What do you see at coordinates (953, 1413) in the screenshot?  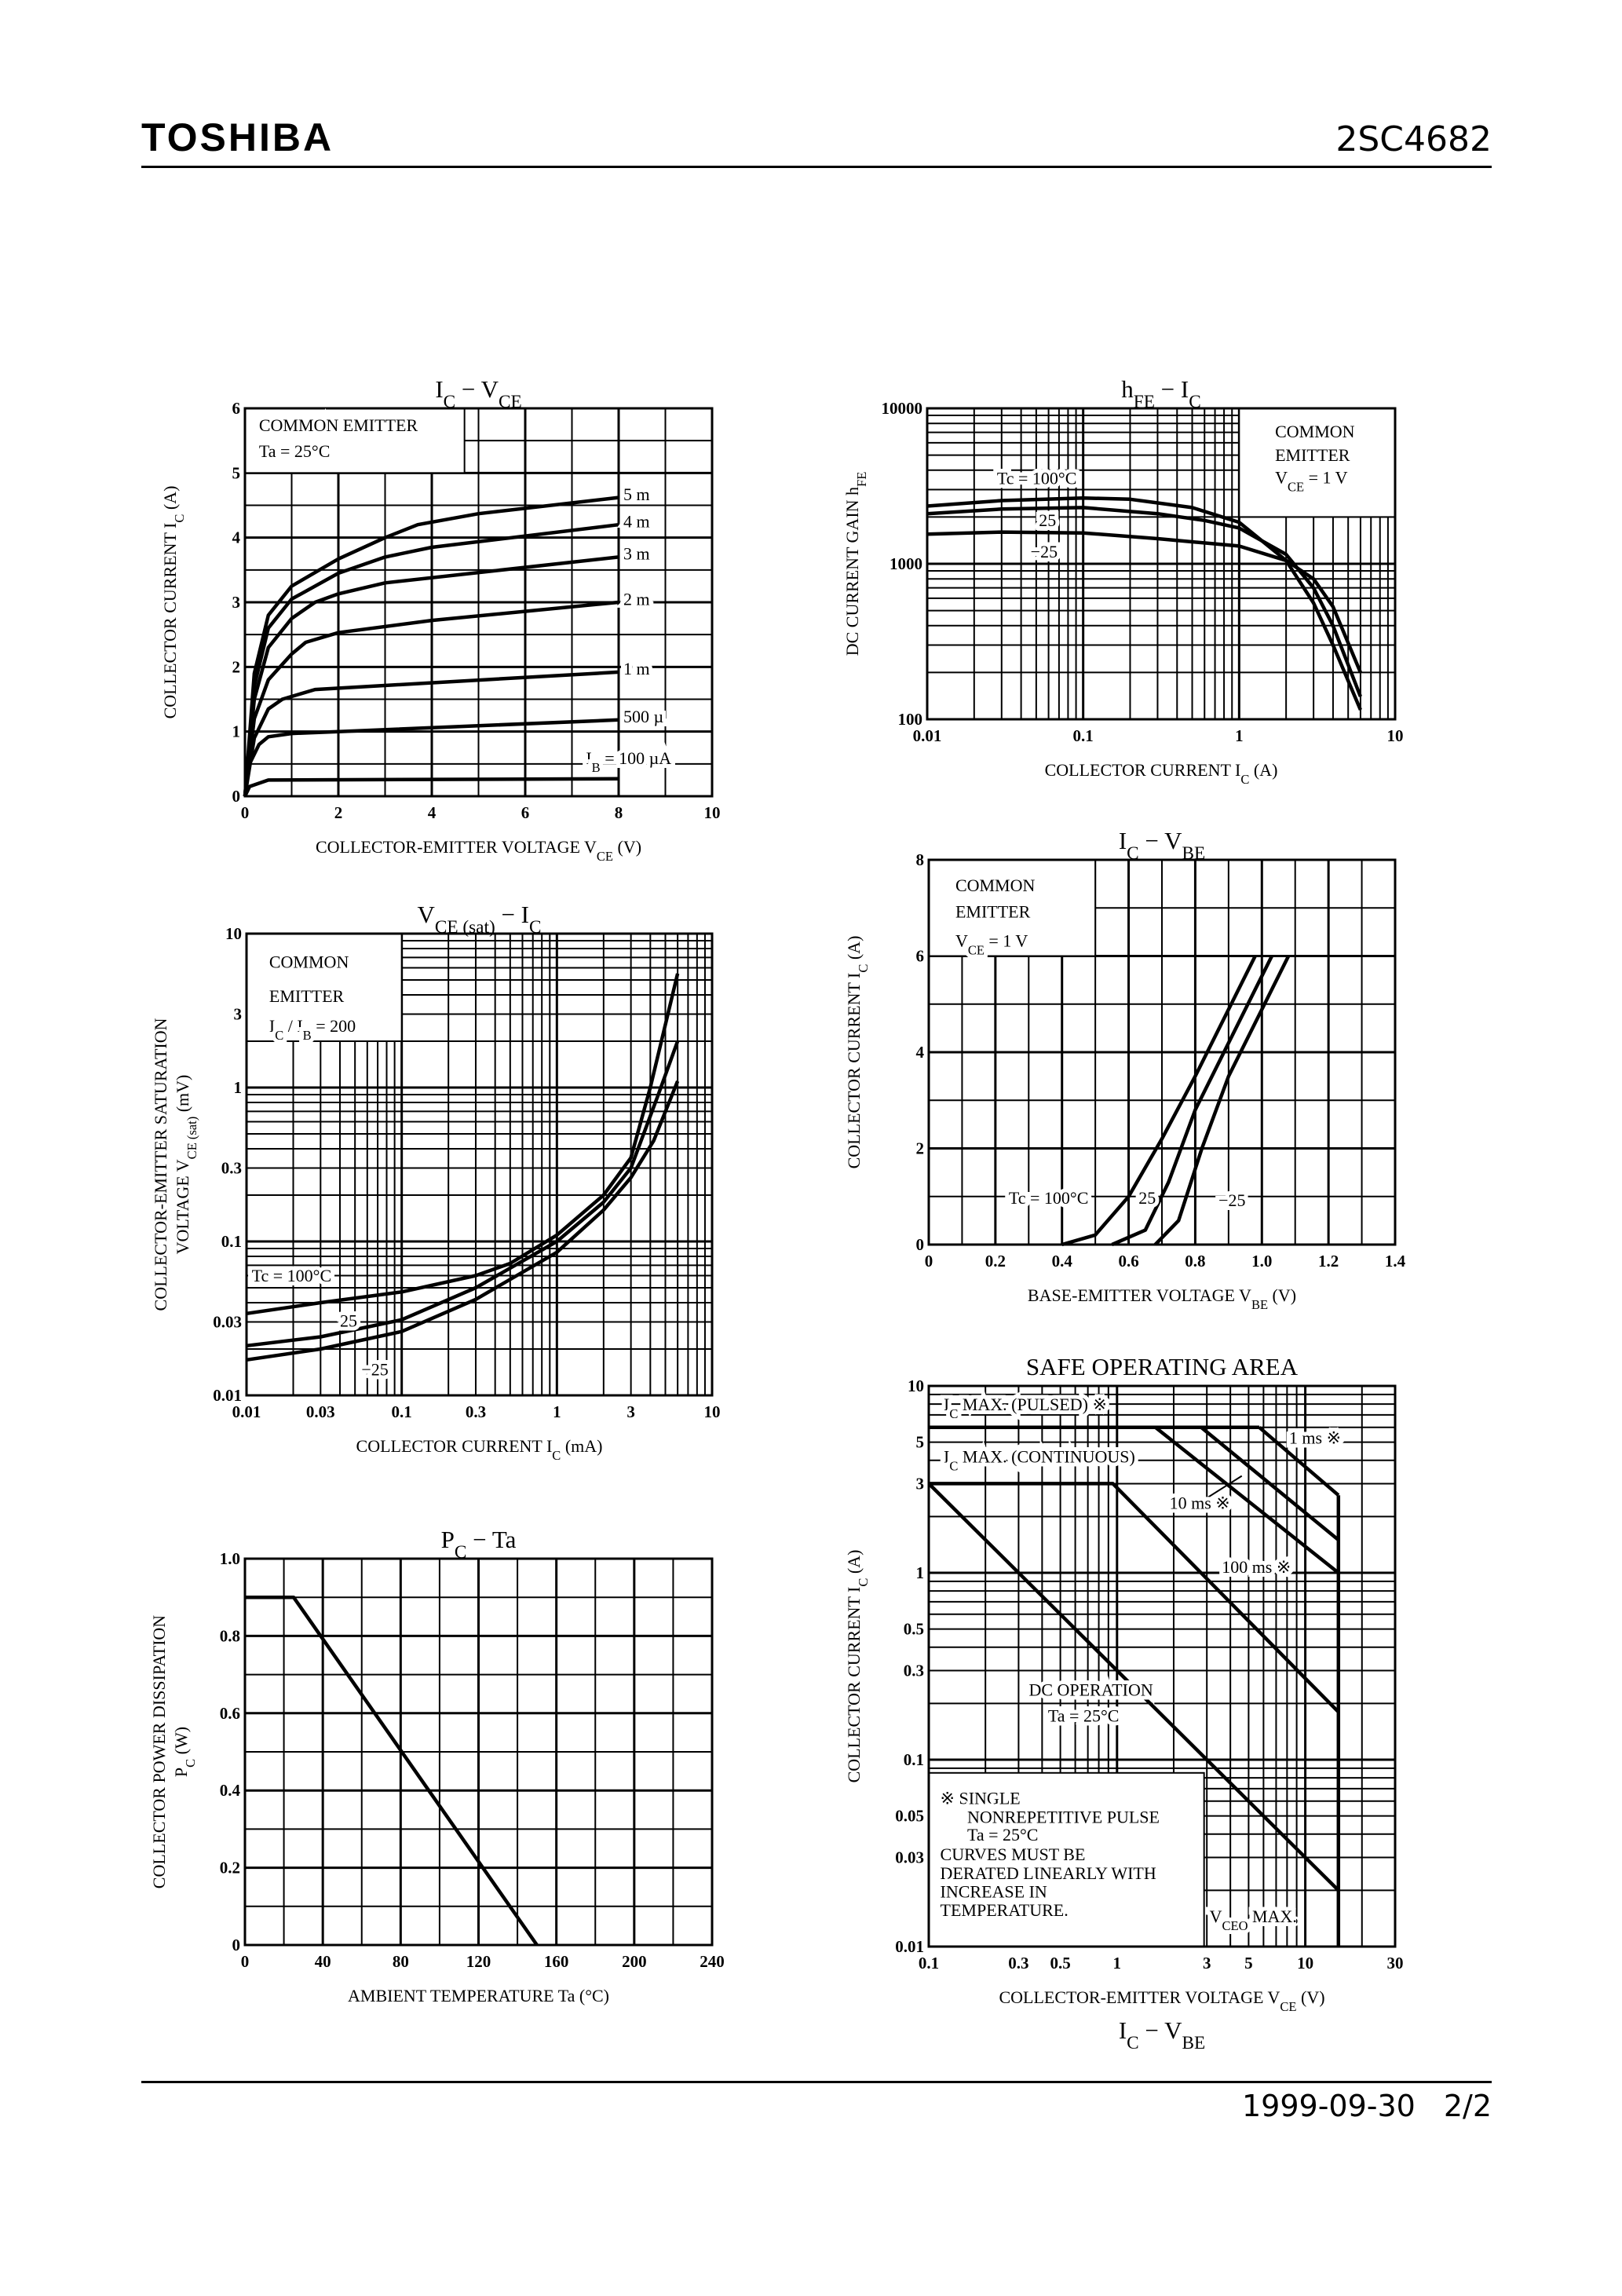 I see `subscript: C` at bounding box center [953, 1413].